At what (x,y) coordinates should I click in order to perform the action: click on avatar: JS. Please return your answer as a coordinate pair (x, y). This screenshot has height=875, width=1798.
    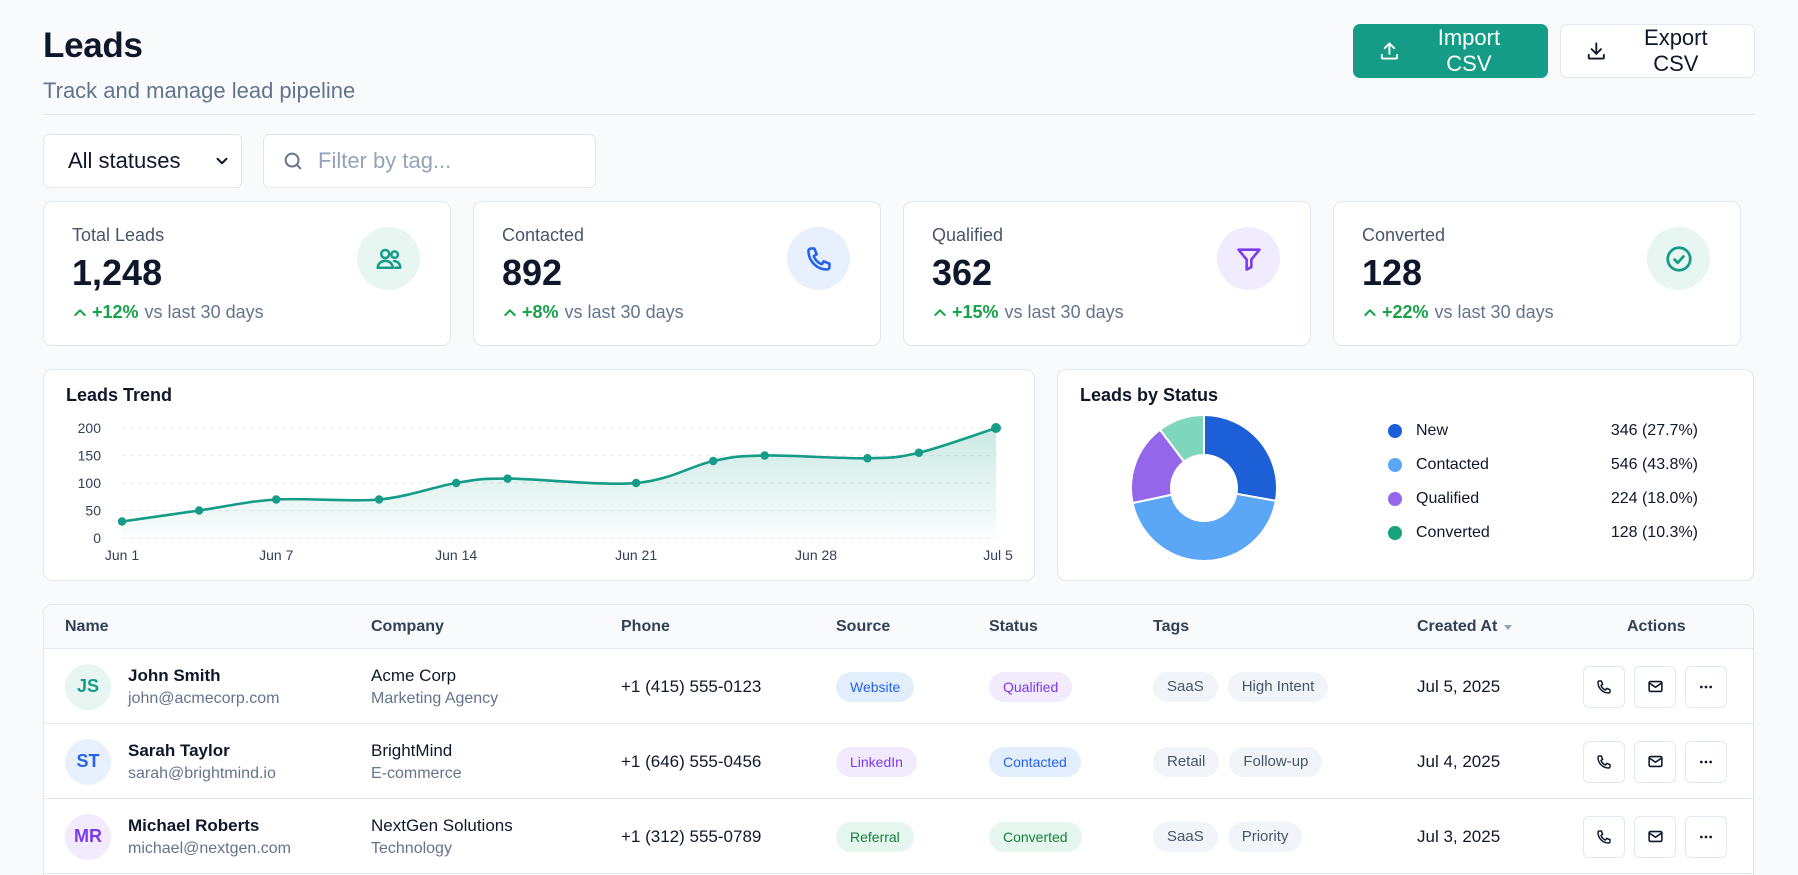
    Looking at the image, I should click on (88, 686).